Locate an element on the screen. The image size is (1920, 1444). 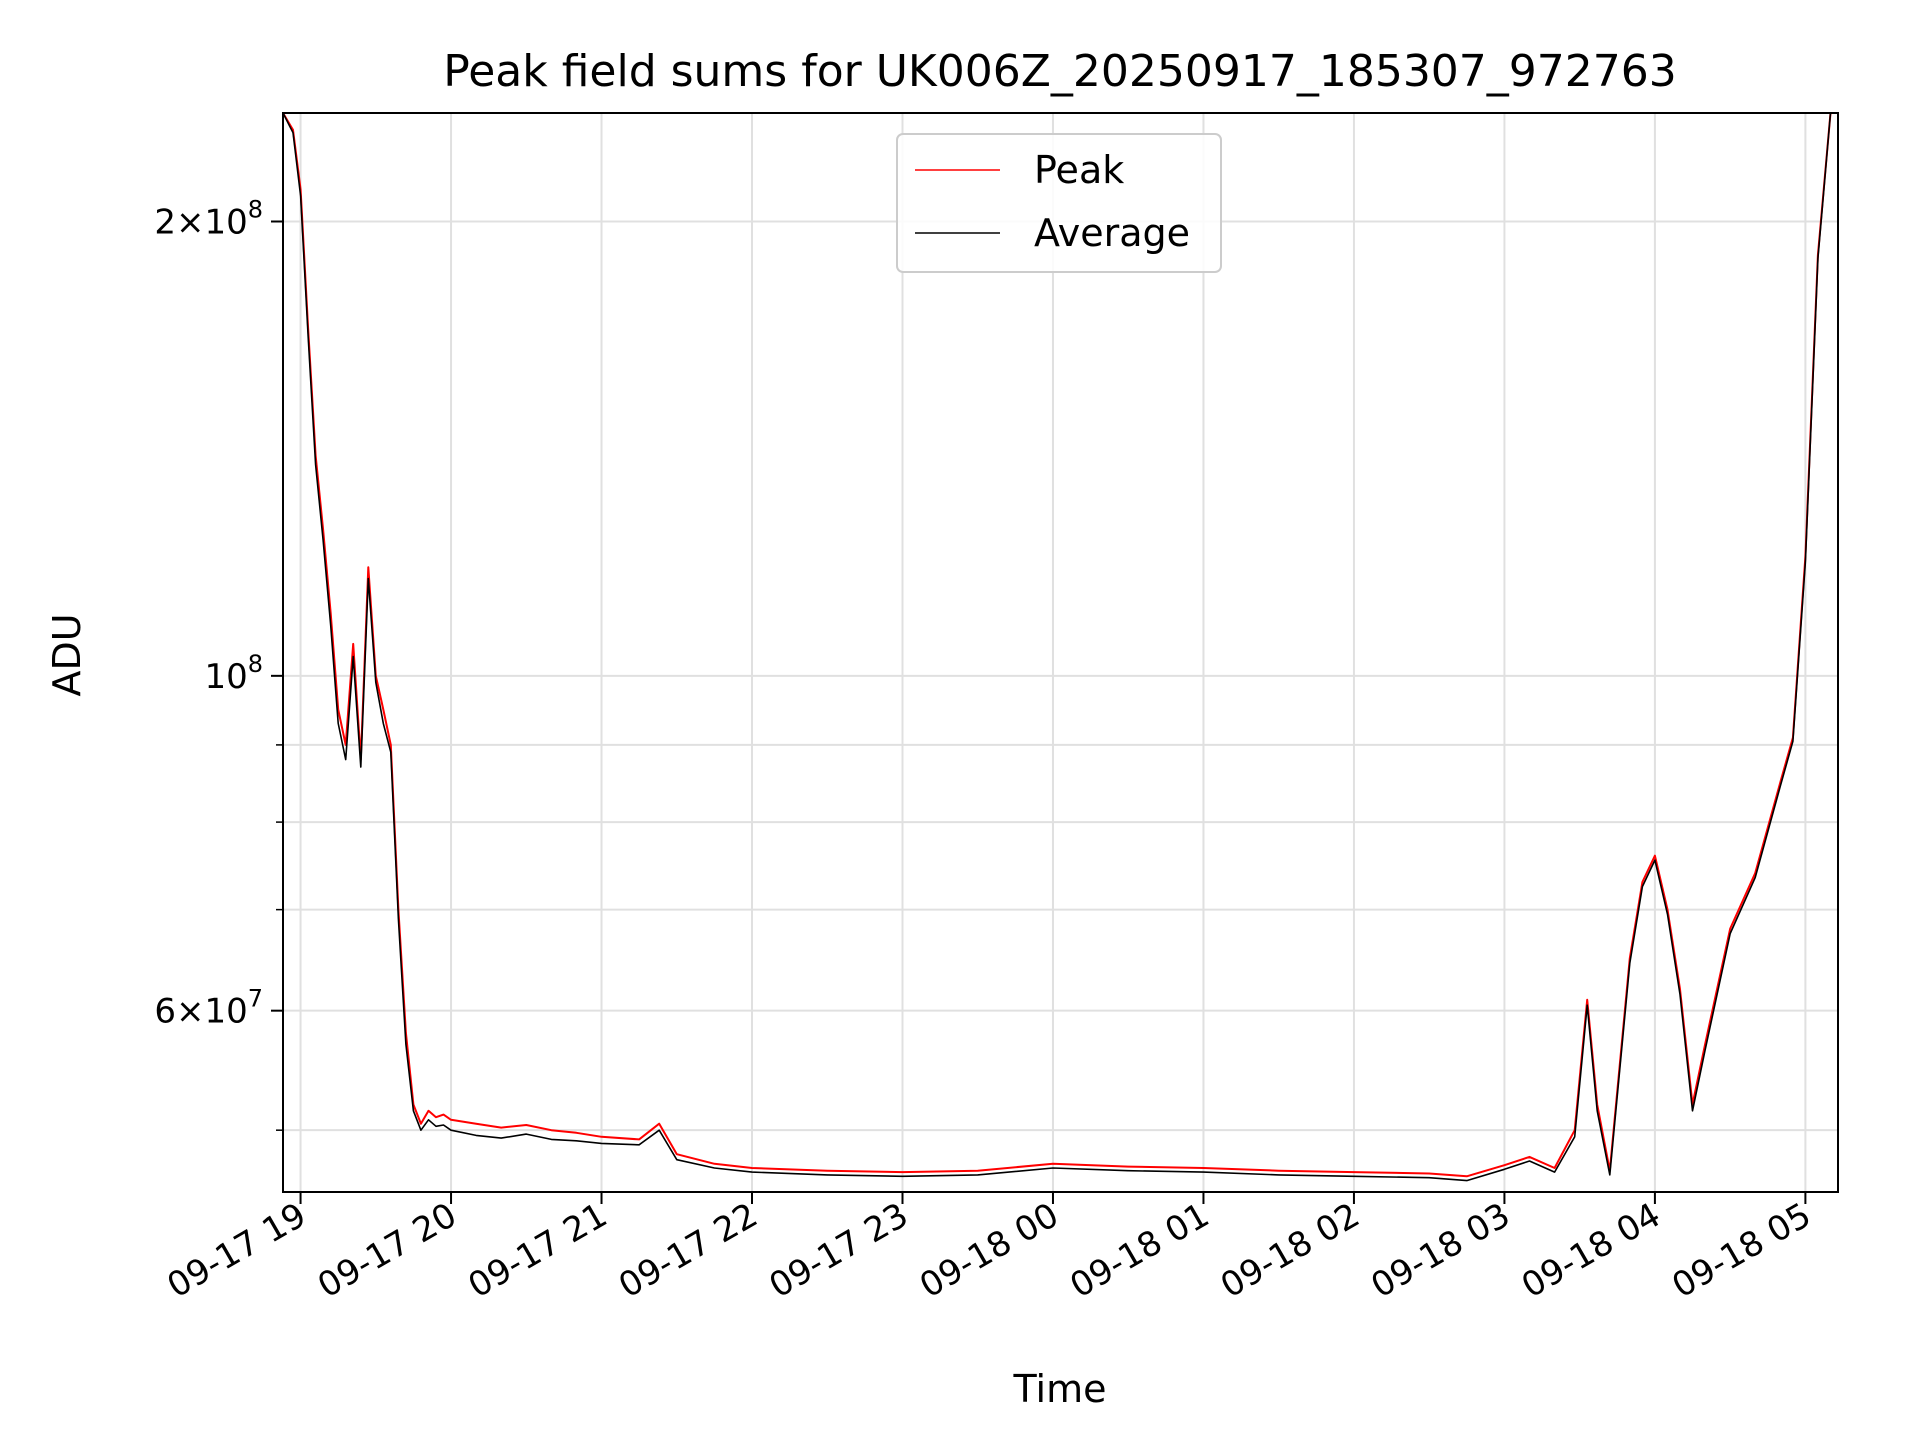
y-tick-label: 108 is located at coordinates (233, 673).